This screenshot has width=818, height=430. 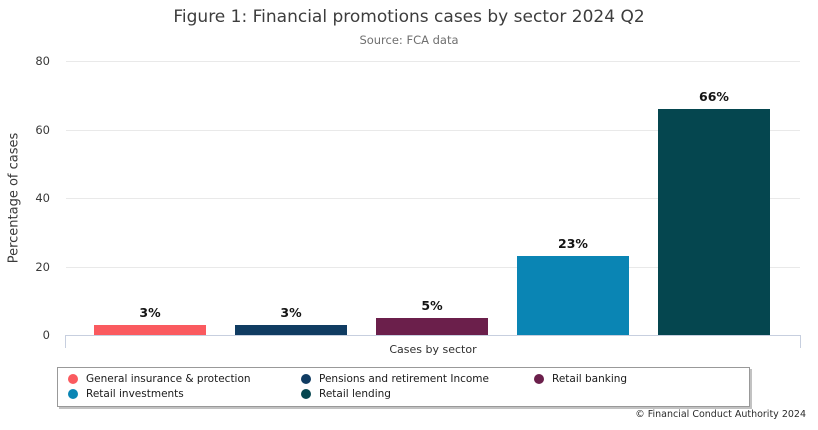 What do you see at coordinates (432, 305) in the screenshot?
I see `bar-value-label: 5%` at bounding box center [432, 305].